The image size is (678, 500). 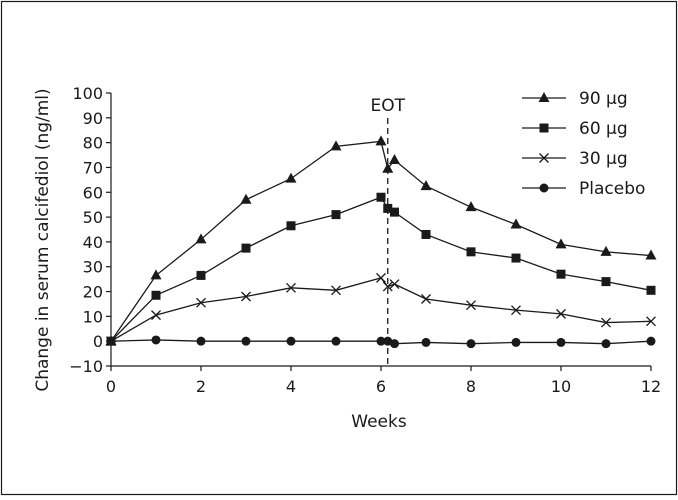 I want to click on y-tick-label: 100, so click(x=87, y=93).